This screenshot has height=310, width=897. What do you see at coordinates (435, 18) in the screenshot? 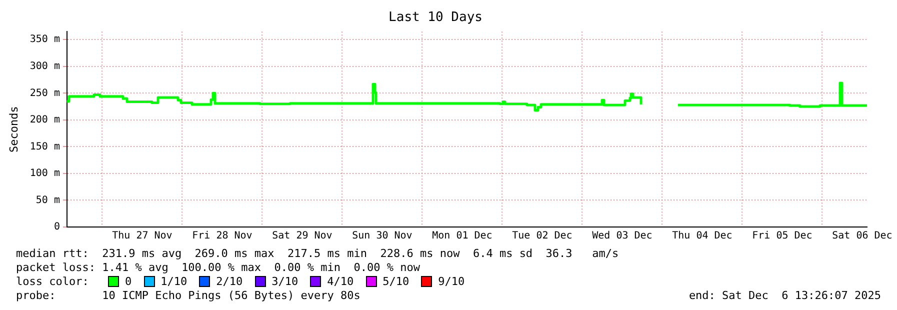
I see `chart-title: Last 10 Days` at bounding box center [435, 18].